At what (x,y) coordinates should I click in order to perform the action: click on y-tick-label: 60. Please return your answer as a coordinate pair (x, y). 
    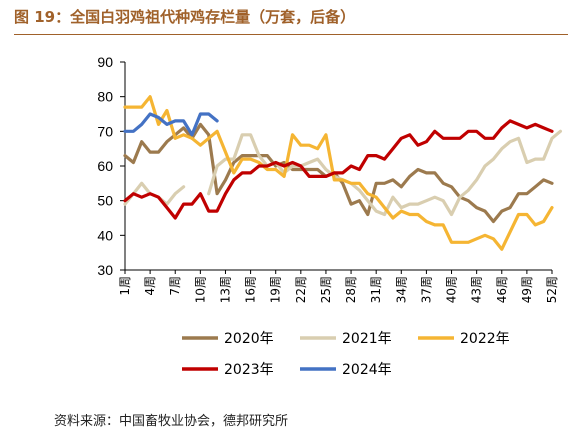
    Looking at the image, I should click on (105, 166).